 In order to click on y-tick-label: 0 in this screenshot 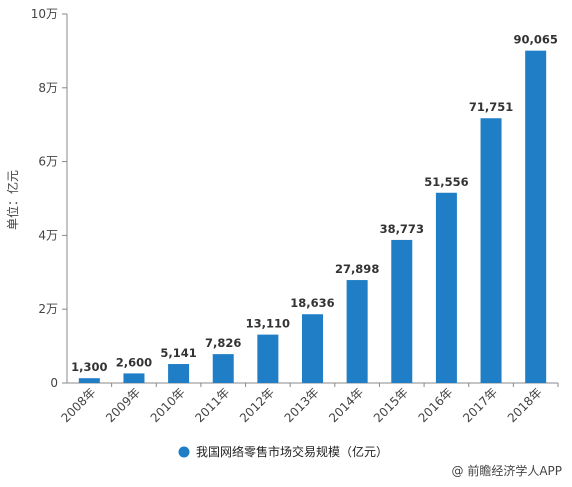, I will do `click(54, 383)`.